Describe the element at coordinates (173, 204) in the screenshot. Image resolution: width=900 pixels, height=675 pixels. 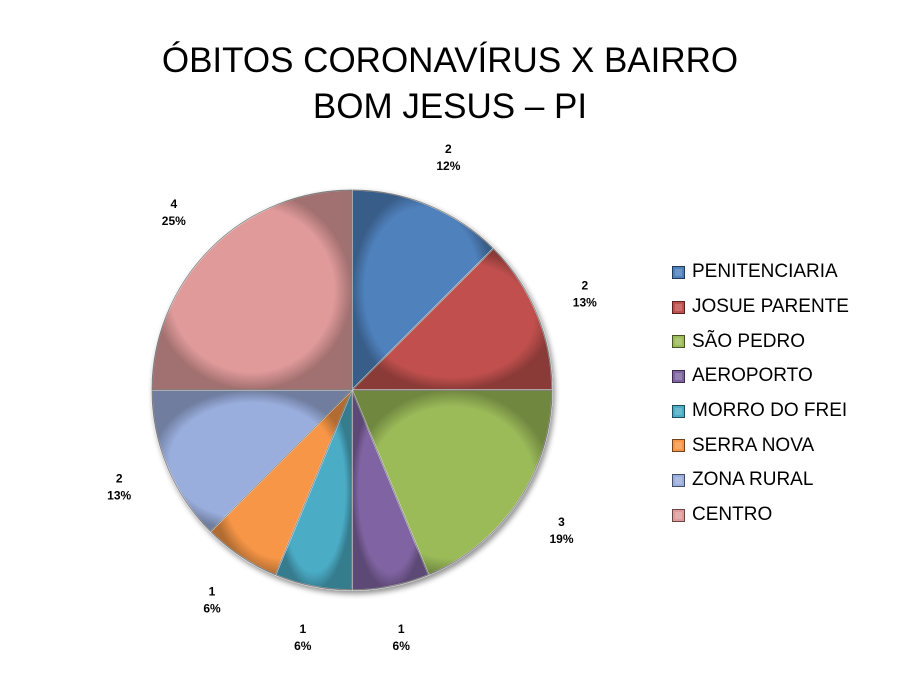
I see `data-label-value: 4` at that location.